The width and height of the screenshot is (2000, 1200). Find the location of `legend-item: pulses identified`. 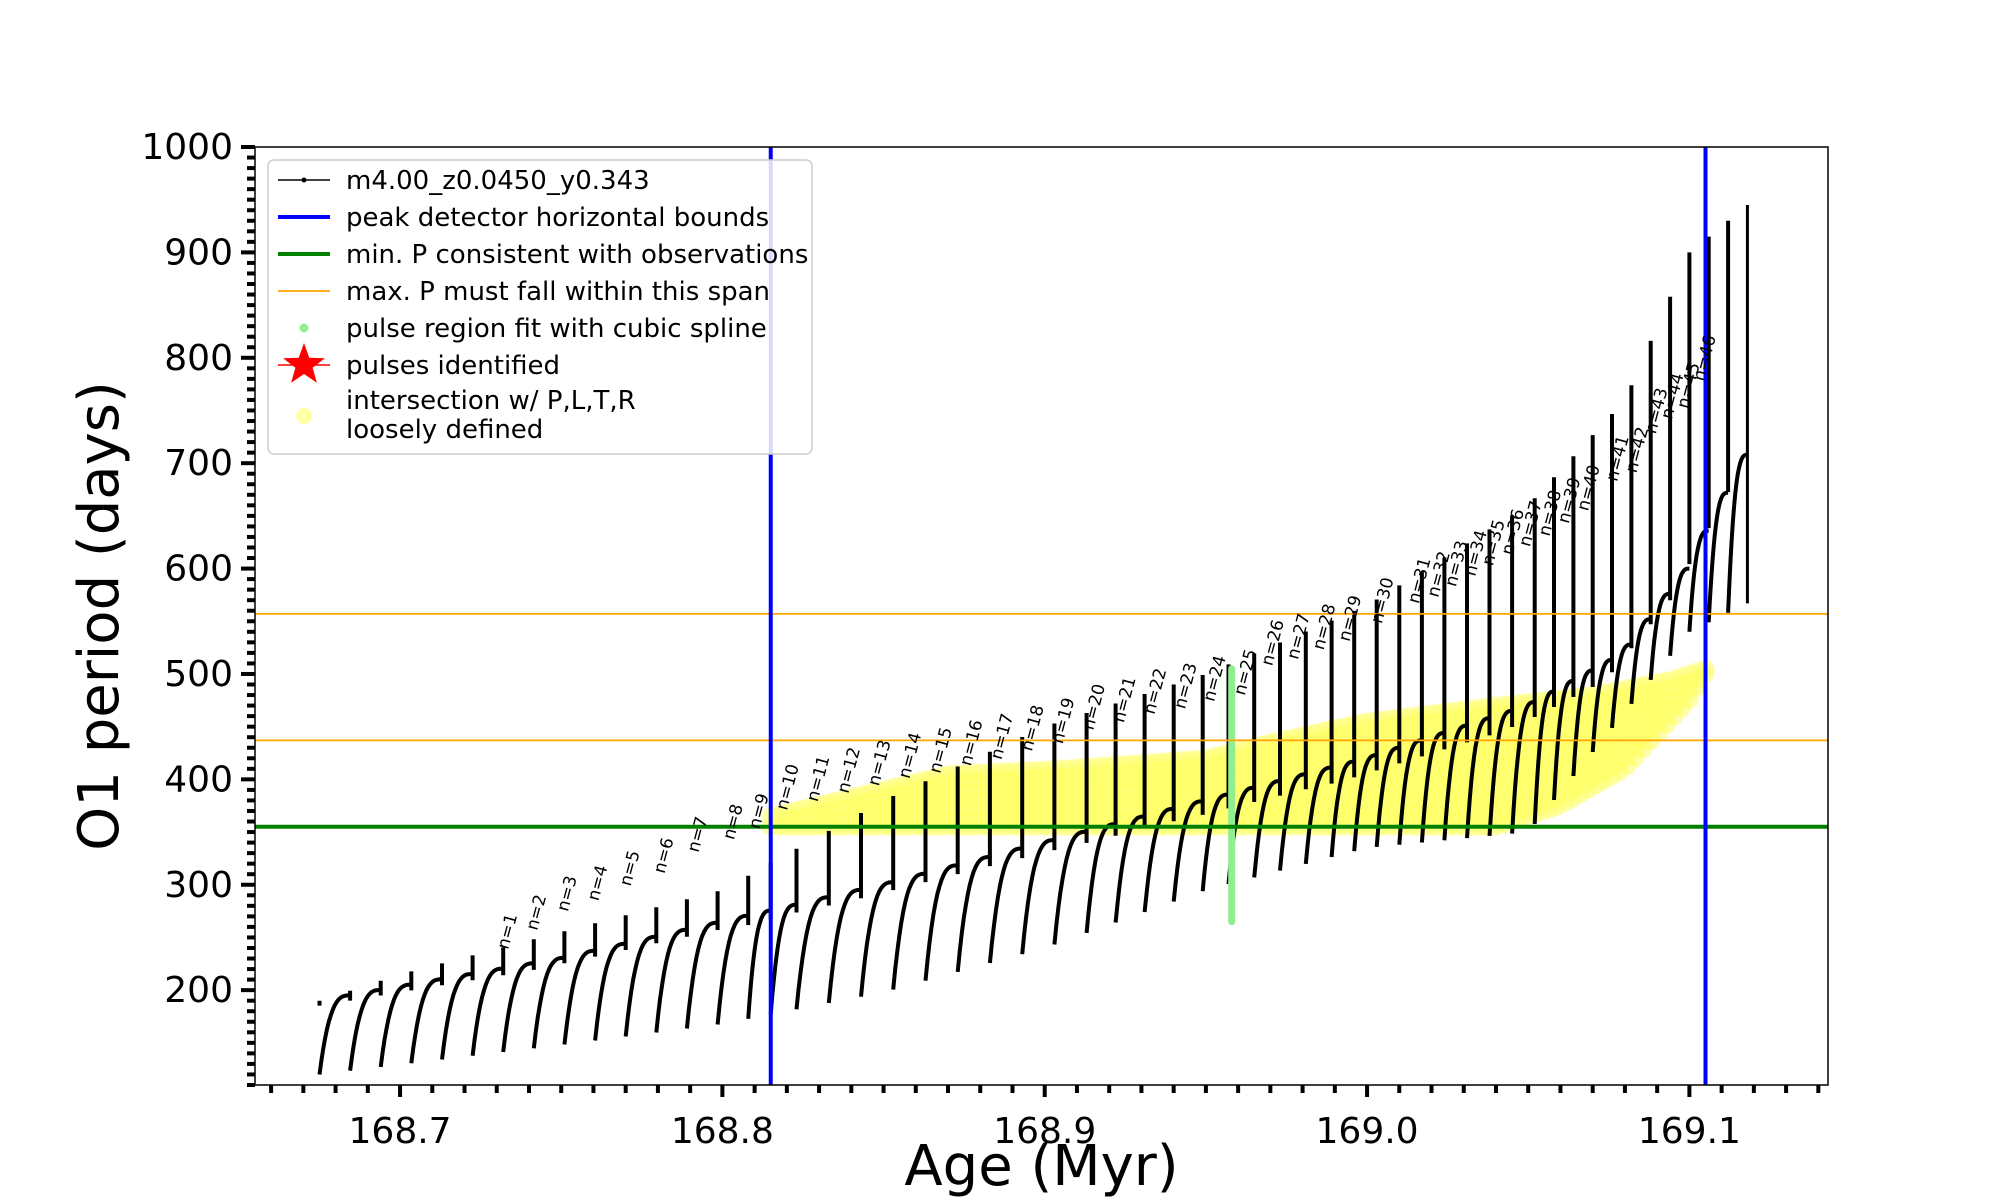

legend-item: pulses identified is located at coordinates (419, 363).